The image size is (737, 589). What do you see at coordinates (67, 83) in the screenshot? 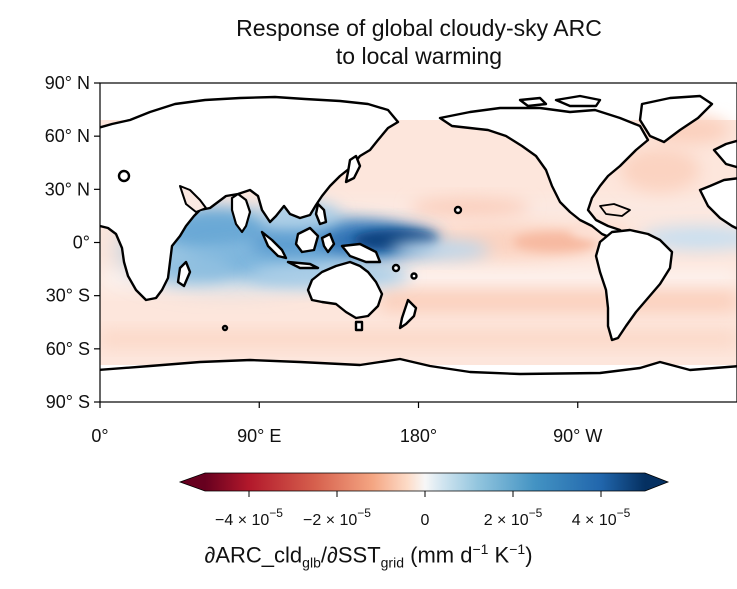
I see `lat-tick-label: 90° N` at bounding box center [67, 83].